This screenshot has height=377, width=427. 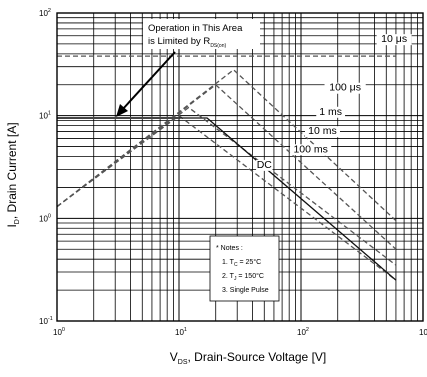 What do you see at coordinates (241, 263) in the screenshot?
I see `note-item-1: 1. TC = 25°C` at bounding box center [241, 263].